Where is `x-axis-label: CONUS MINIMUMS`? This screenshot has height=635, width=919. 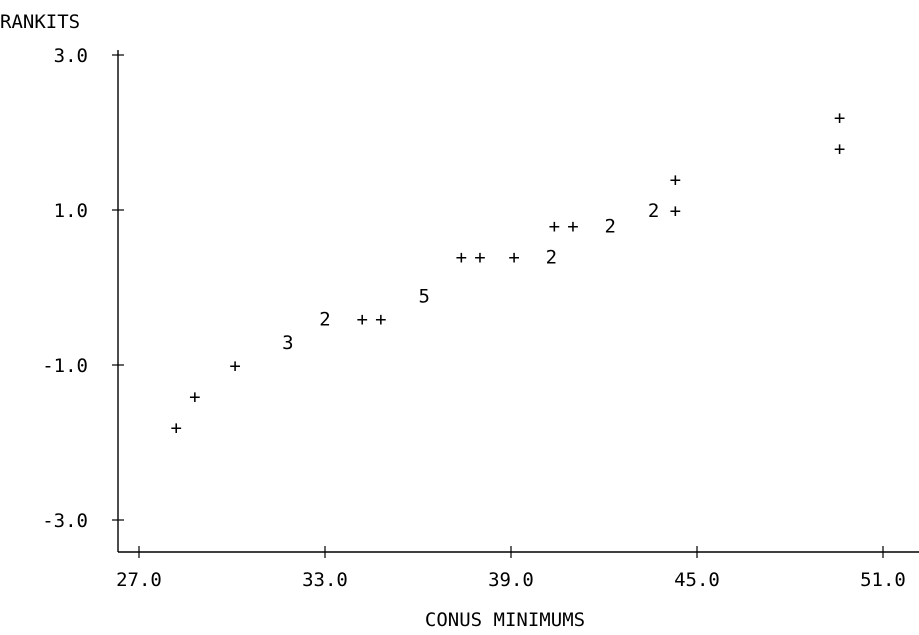 x-axis-label: CONUS MINIMUMS is located at coordinates (505, 620).